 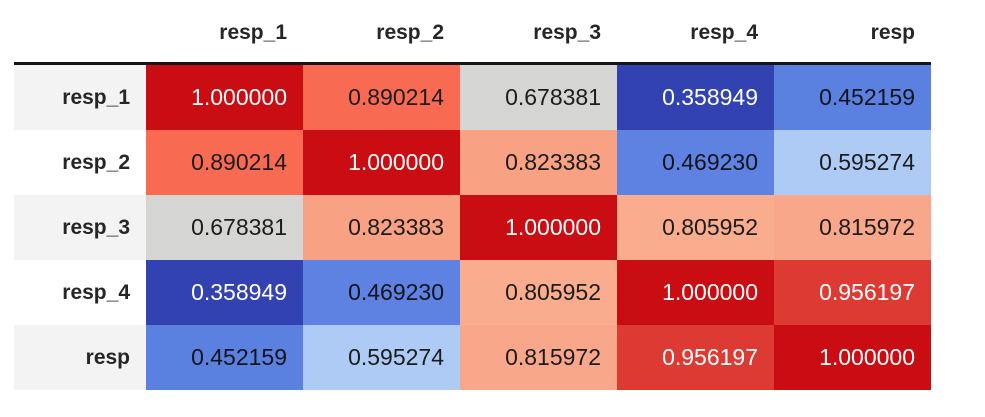 What do you see at coordinates (224, 292) in the screenshot?
I see `matrix-cell-resp_4-resp_1: 0.358949` at bounding box center [224, 292].